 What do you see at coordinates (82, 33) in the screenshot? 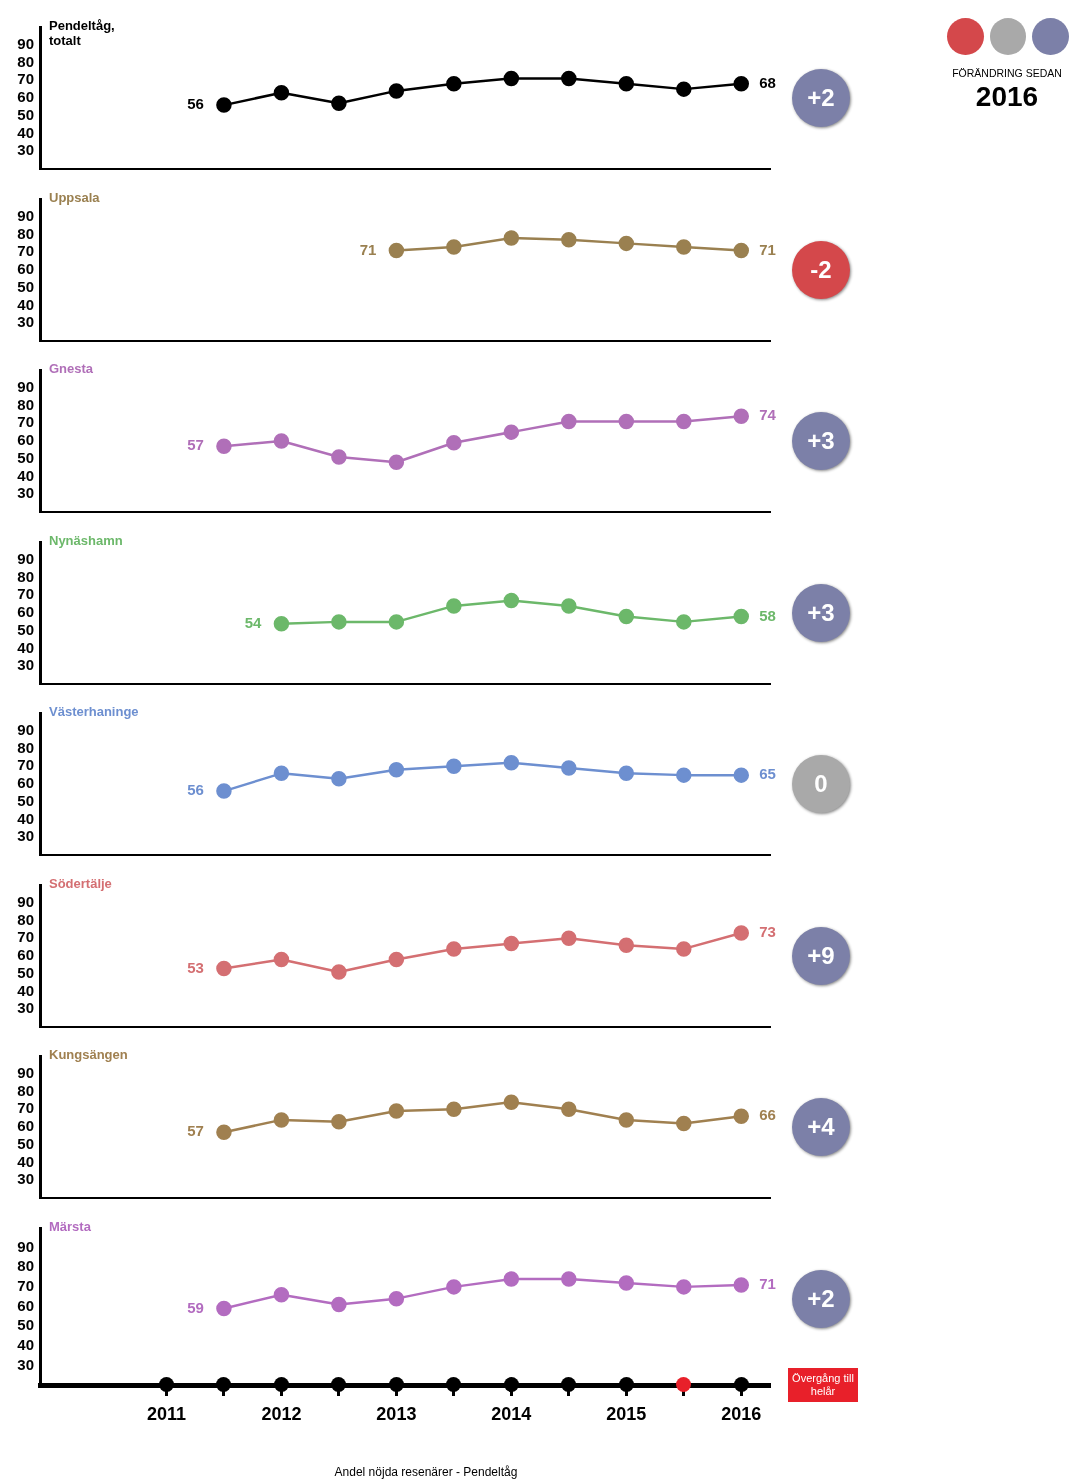
I see `chart-title: Pendeltåg, totalt` at bounding box center [82, 33].